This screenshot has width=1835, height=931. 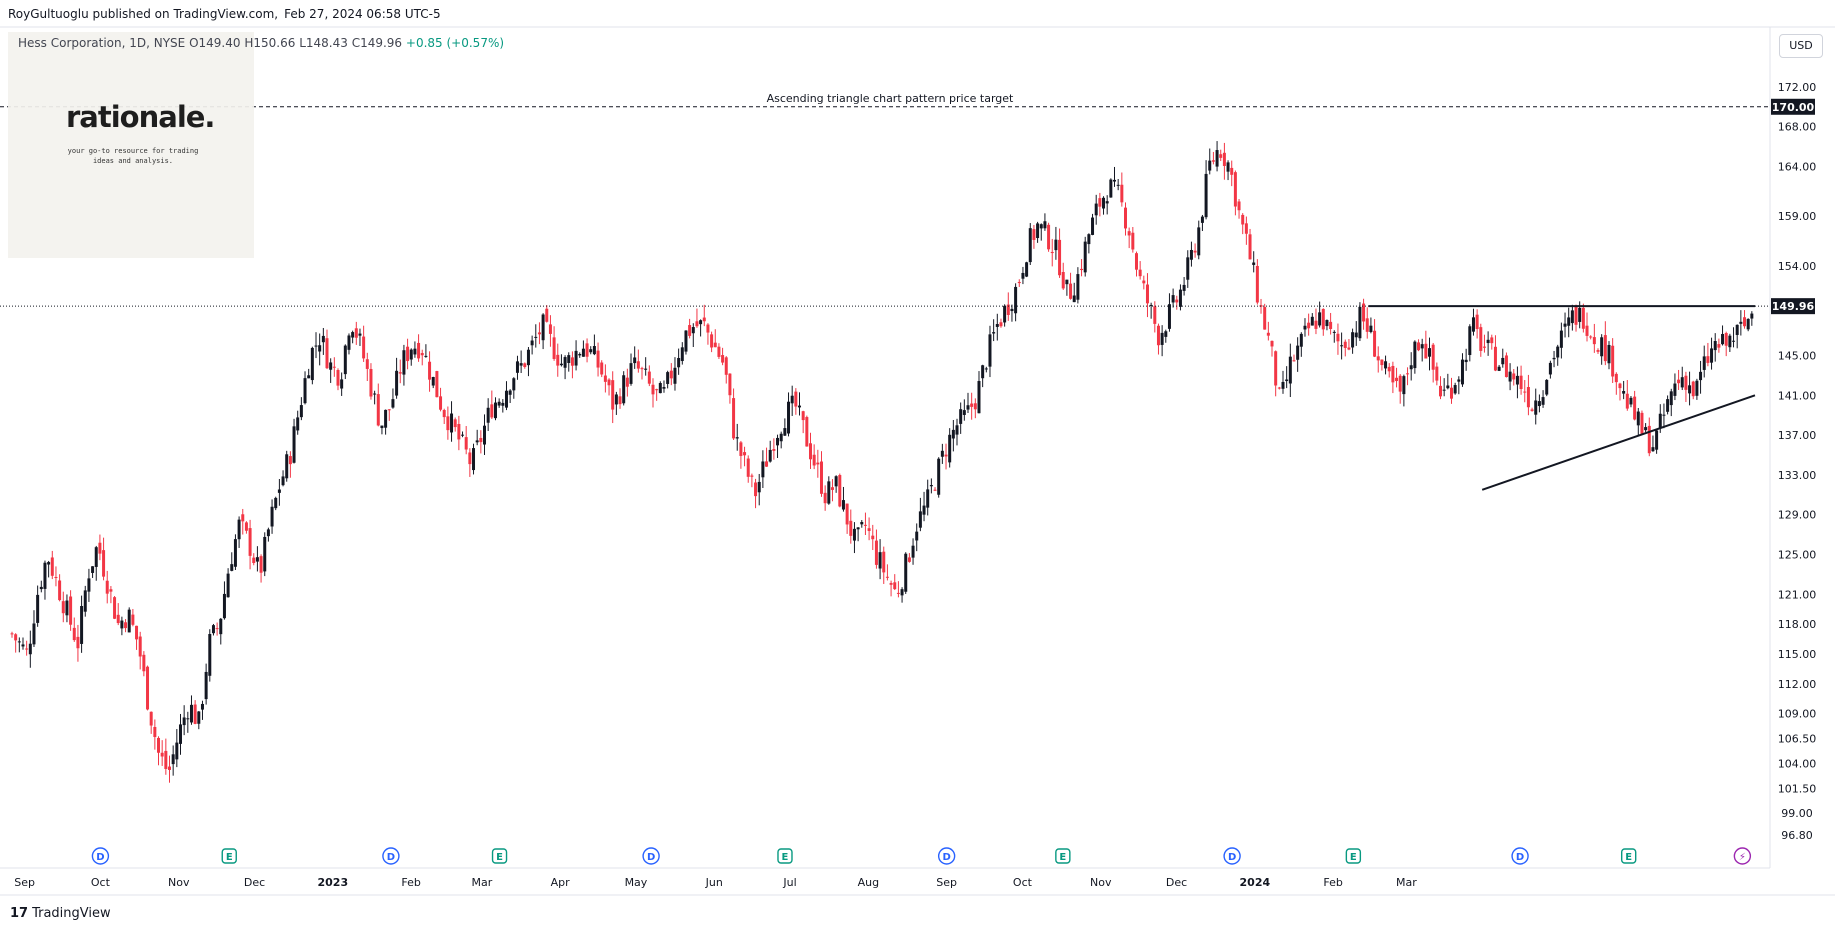 I want to click on footer-brand-text: TradingView, so click(x=71, y=913).